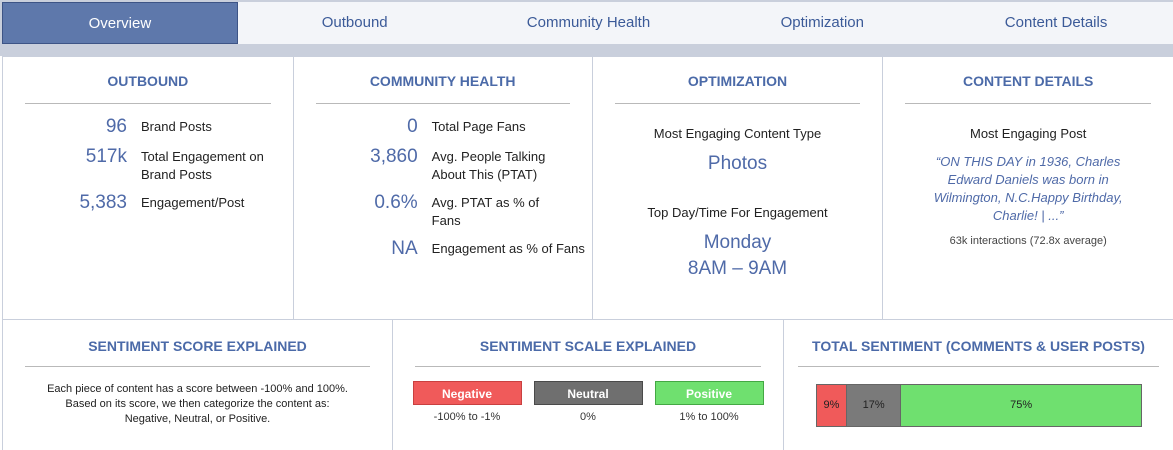  Describe the element at coordinates (396, 202) in the screenshot. I see `stat-value: 0.6%` at that location.